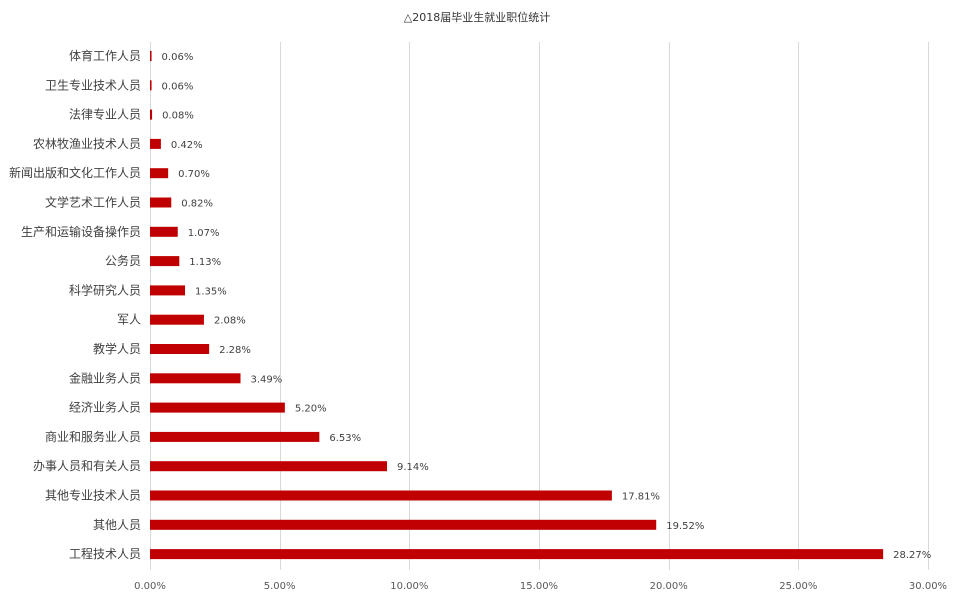  Describe the element at coordinates (105, 553) in the screenshot. I see `category-label: 工程技术人员` at that location.